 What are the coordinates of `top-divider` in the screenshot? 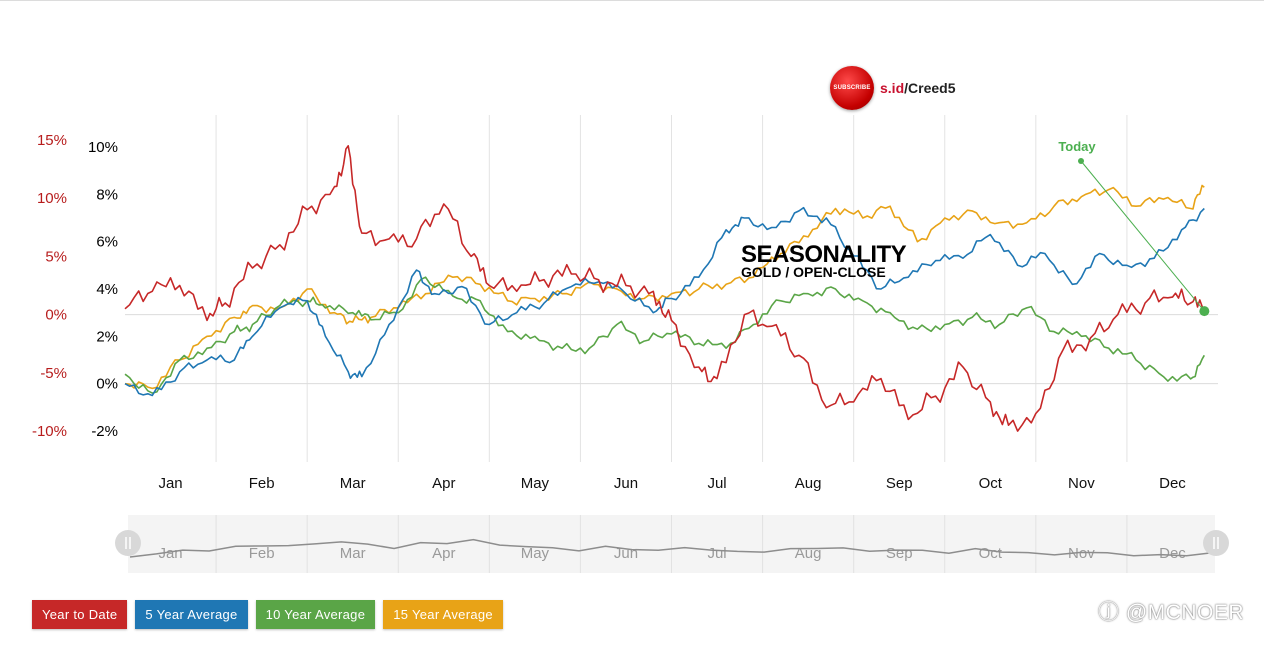 It's located at (632, 0).